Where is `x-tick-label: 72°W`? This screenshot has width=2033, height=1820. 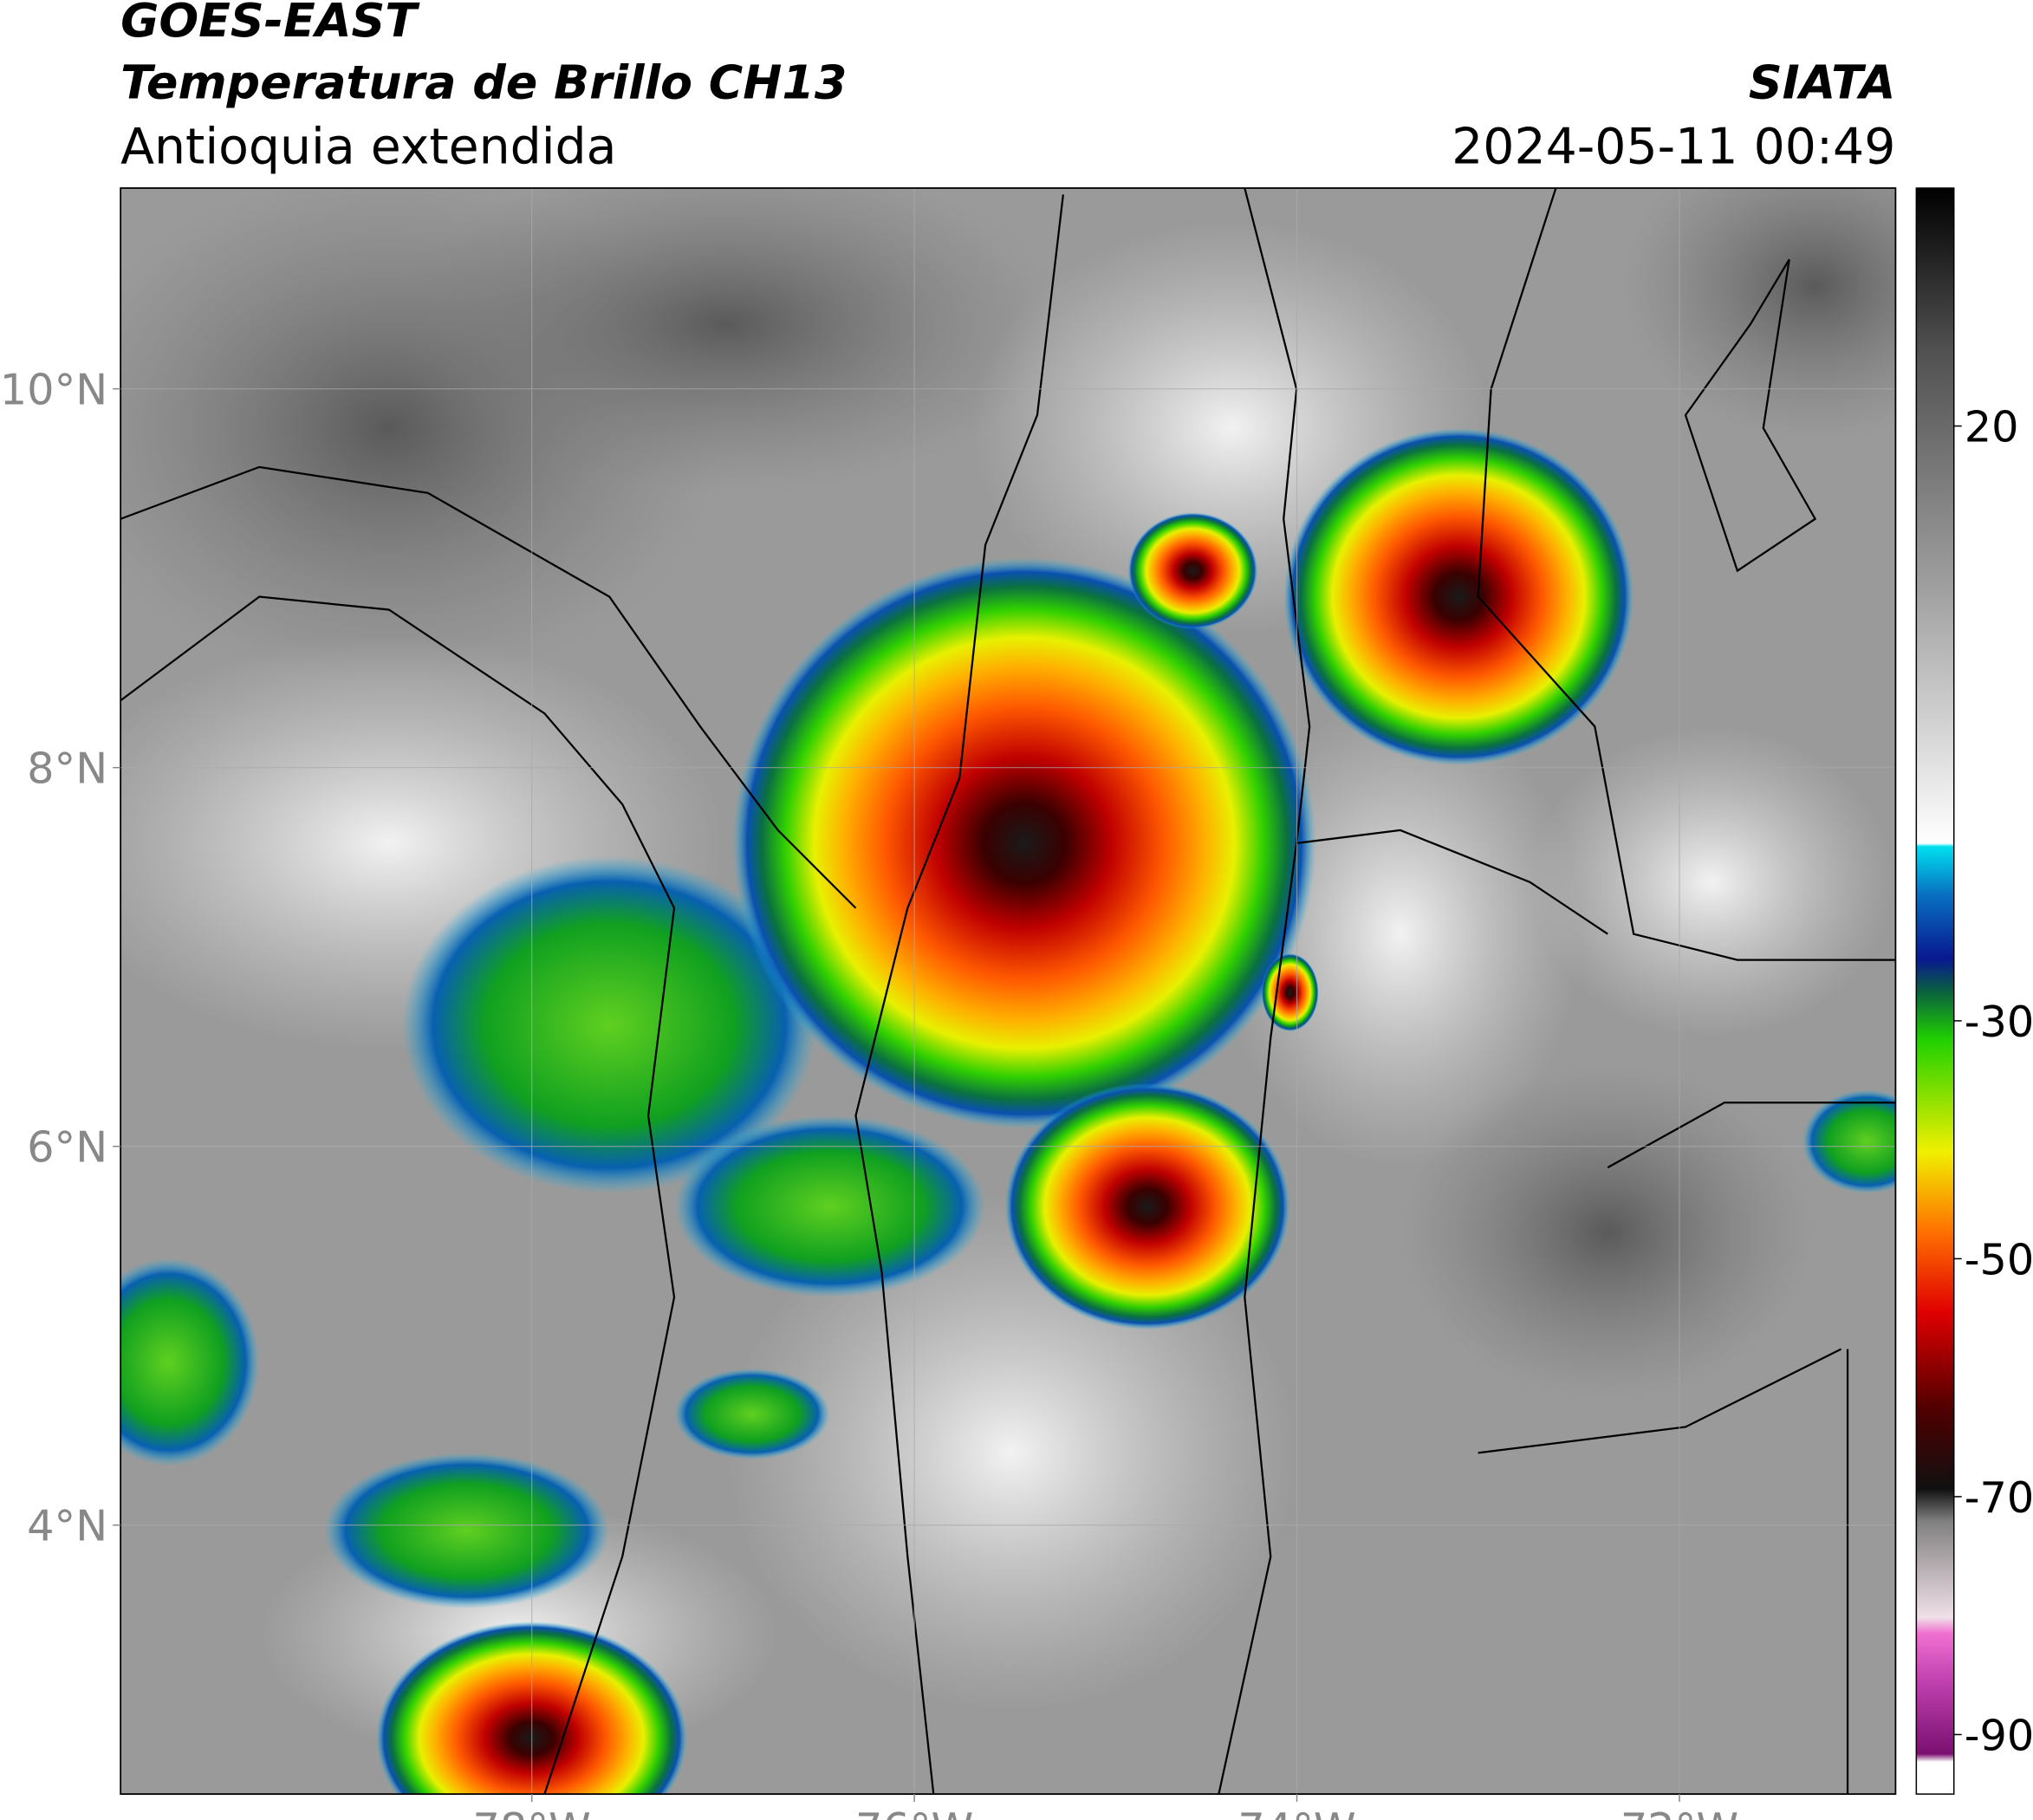
x-tick-label: 72°W is located at coordinates (1679, 1812).